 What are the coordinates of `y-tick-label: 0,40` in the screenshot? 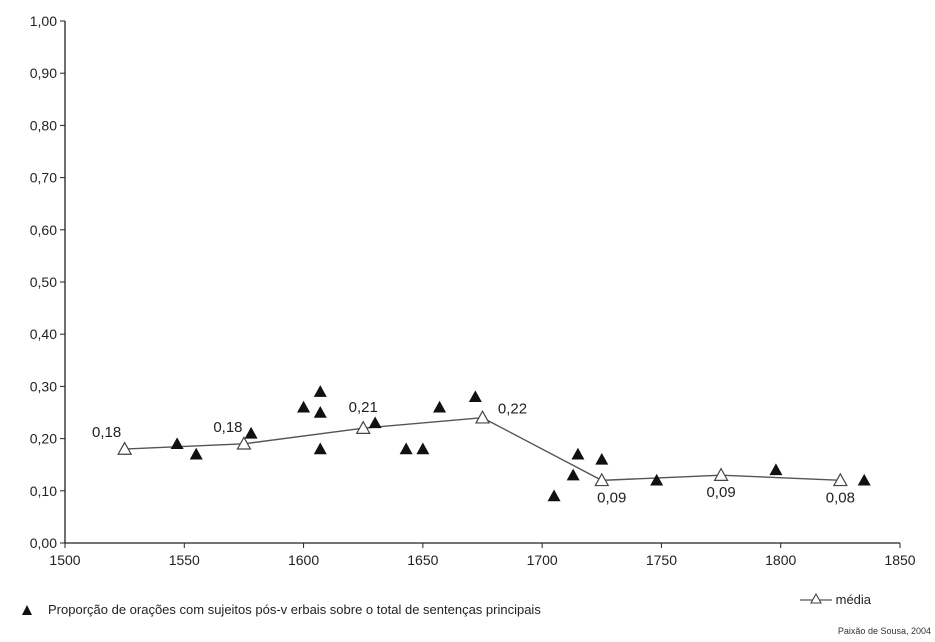 It's located at (43, 334).